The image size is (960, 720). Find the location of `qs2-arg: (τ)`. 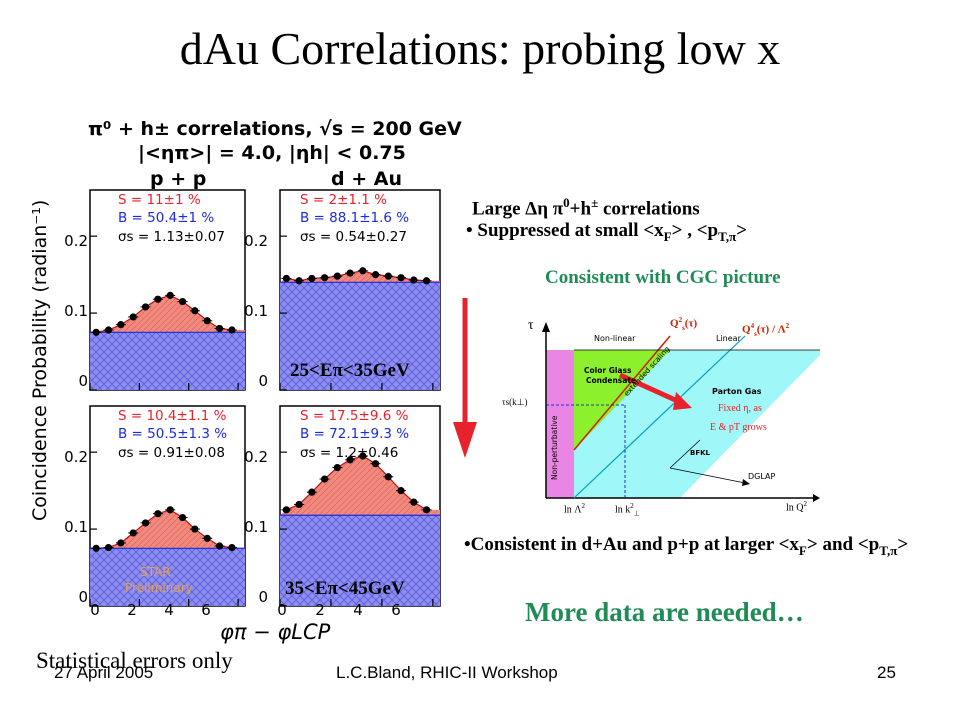

qs2-arg: (τ) is located at coordinates (691, 323).